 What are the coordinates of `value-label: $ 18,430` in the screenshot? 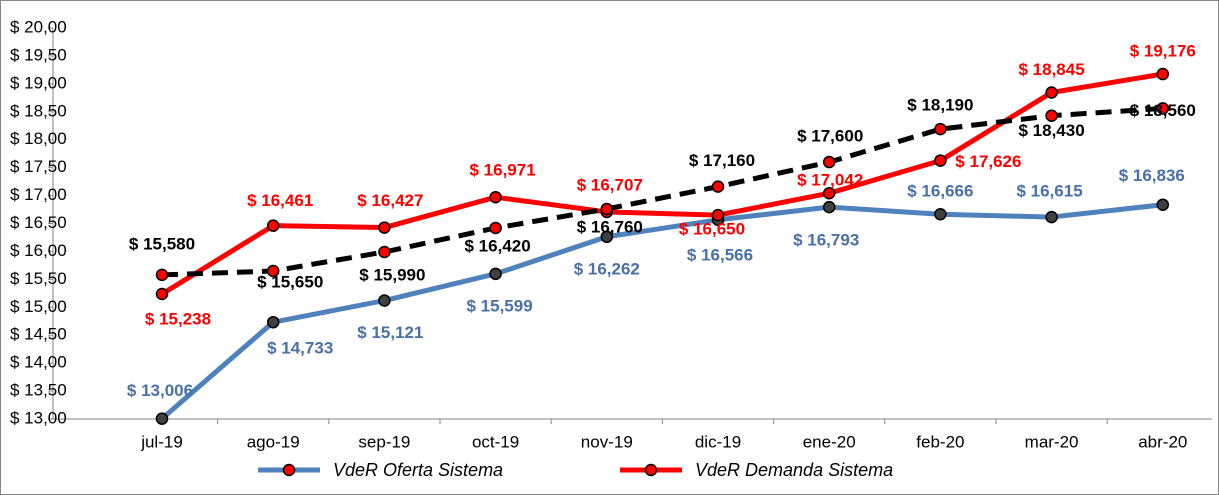 It's located at (1052, 130).